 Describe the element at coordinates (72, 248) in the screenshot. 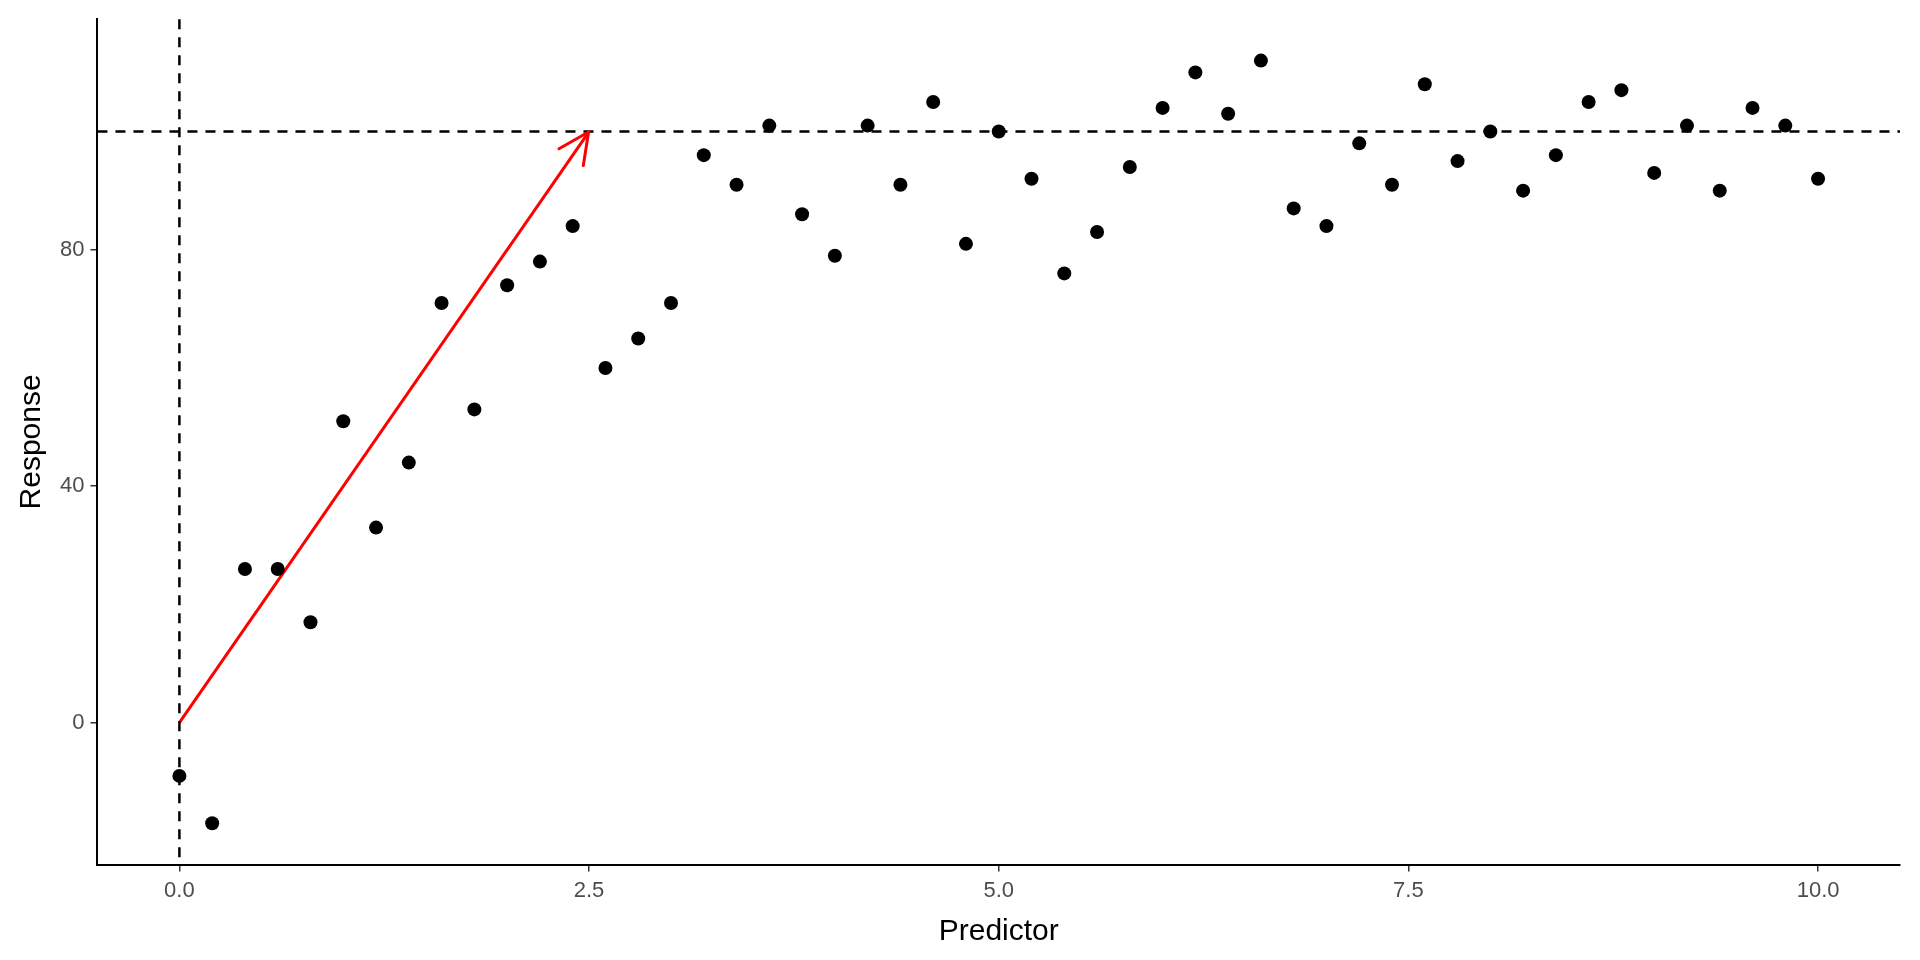

I see `y-tick-label: 80` at that location.